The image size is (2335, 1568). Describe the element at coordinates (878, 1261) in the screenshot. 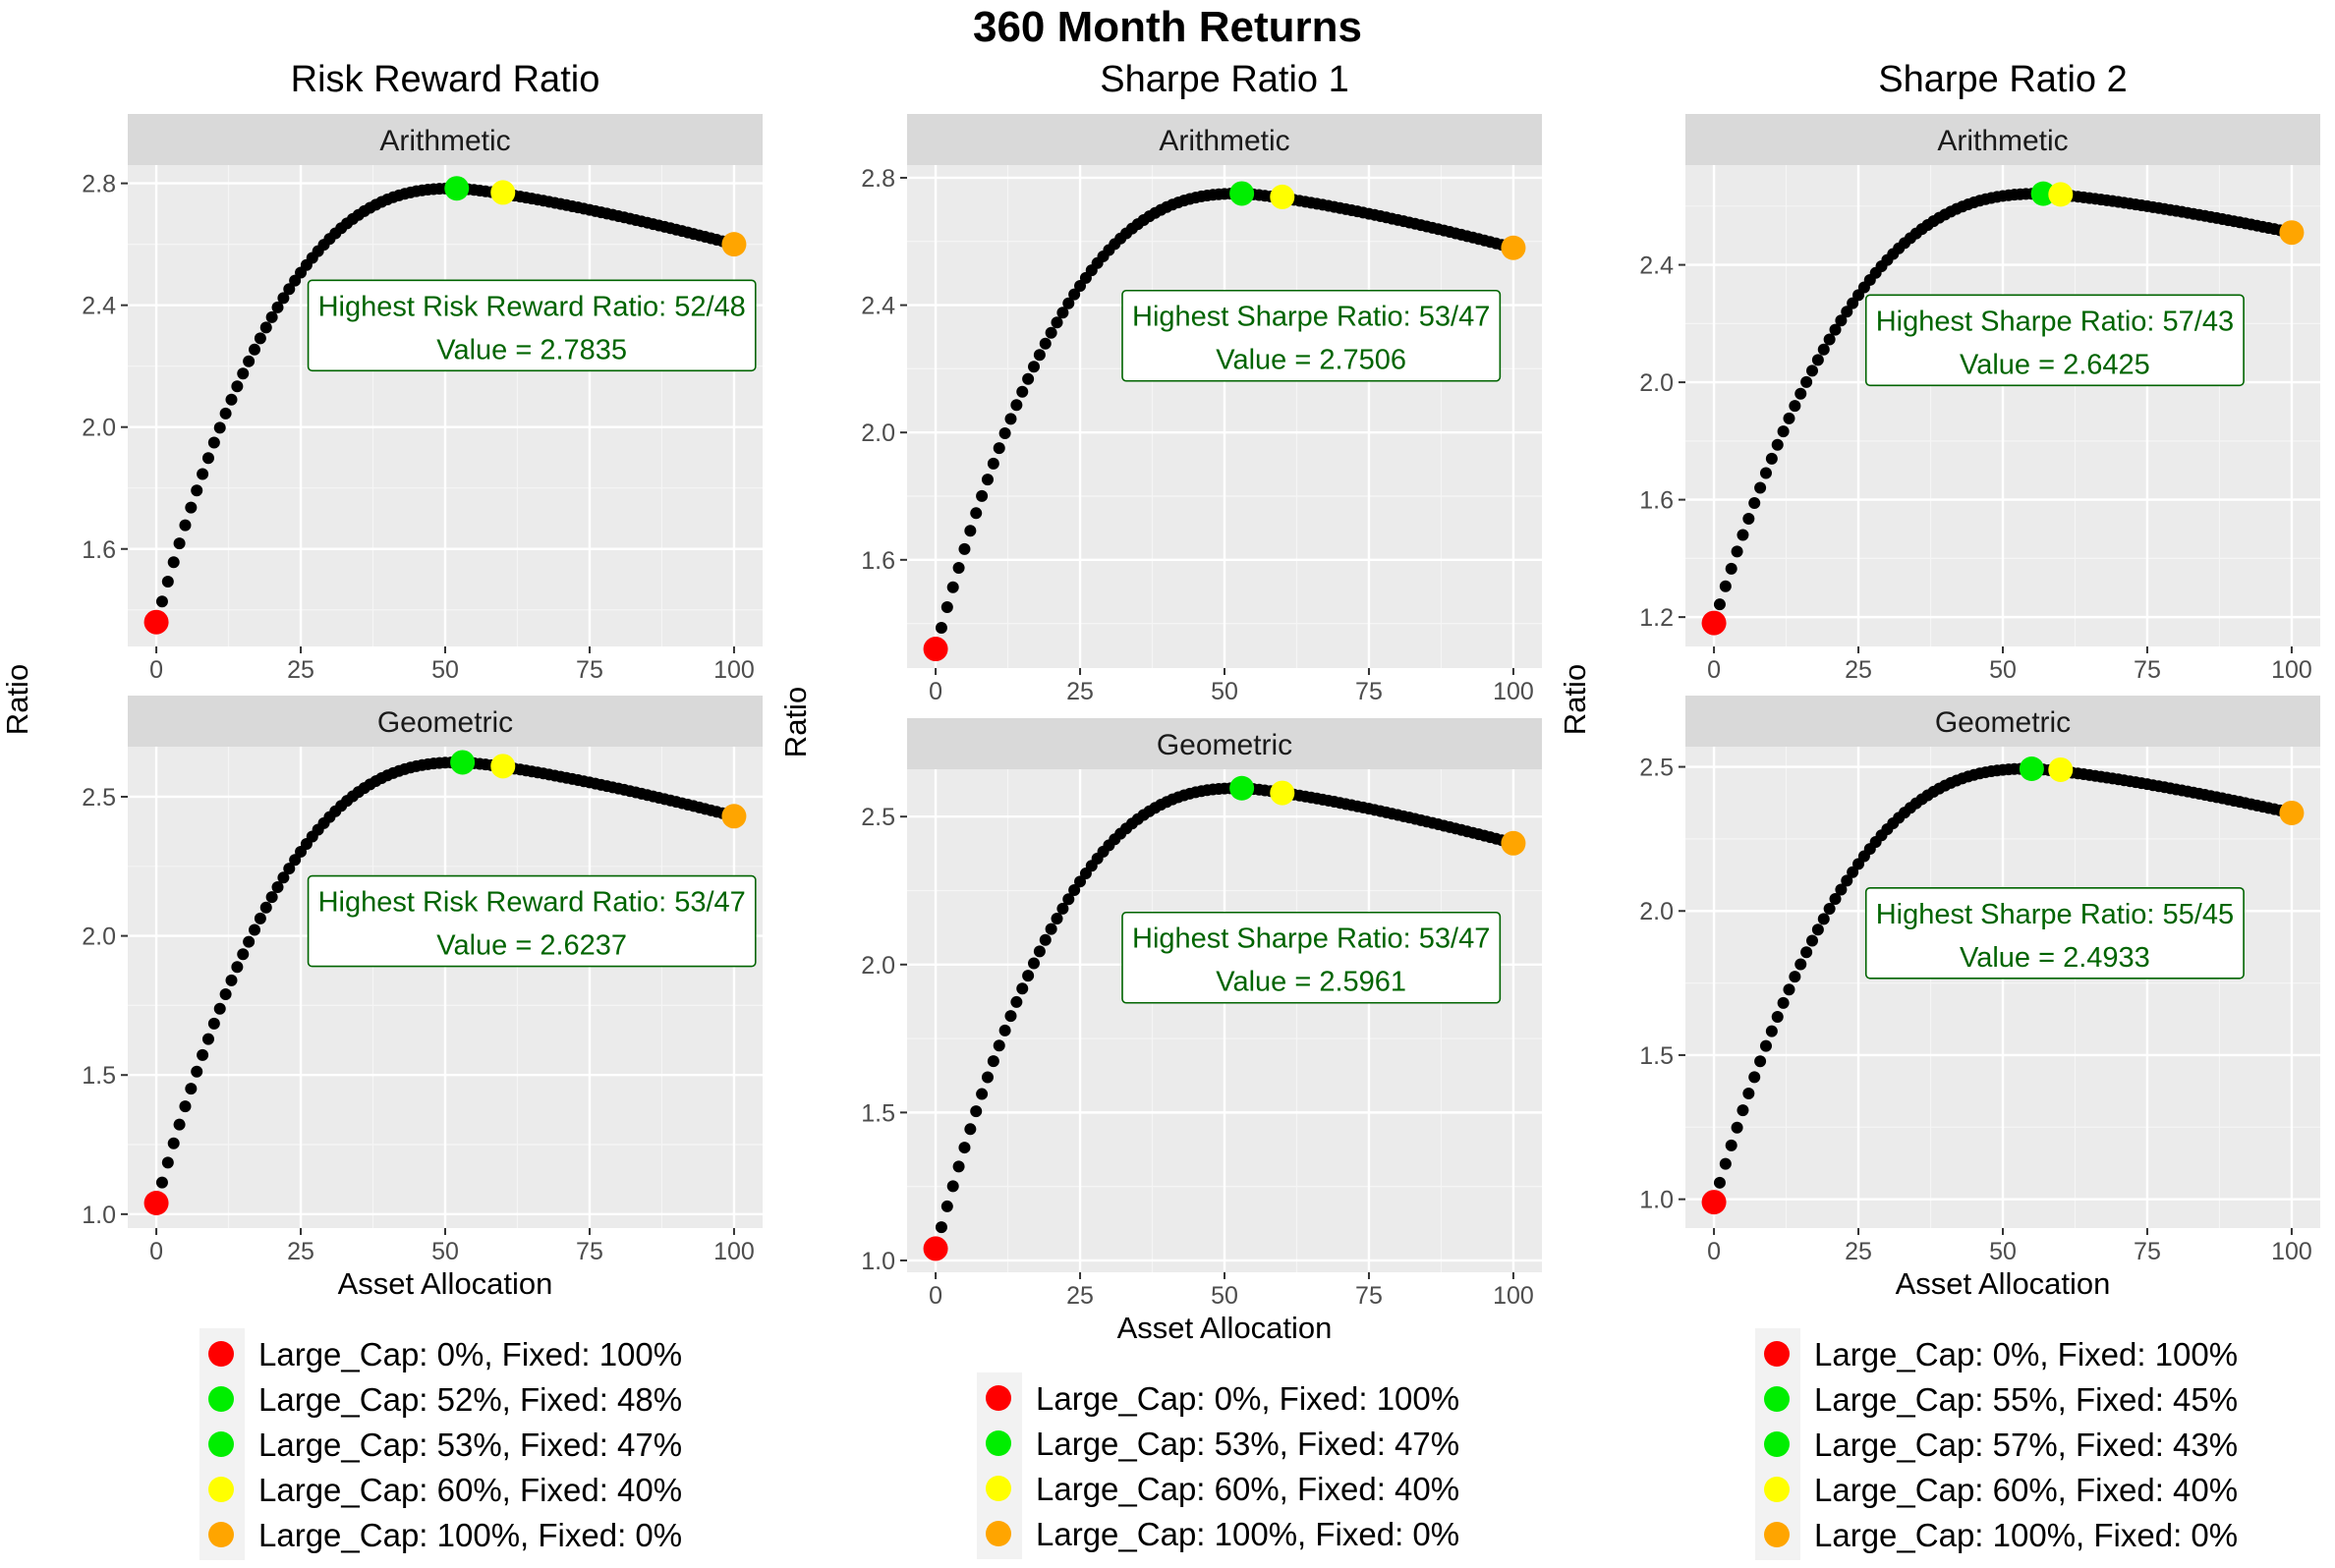

I see `y-tick-label: 1.0` at that location.